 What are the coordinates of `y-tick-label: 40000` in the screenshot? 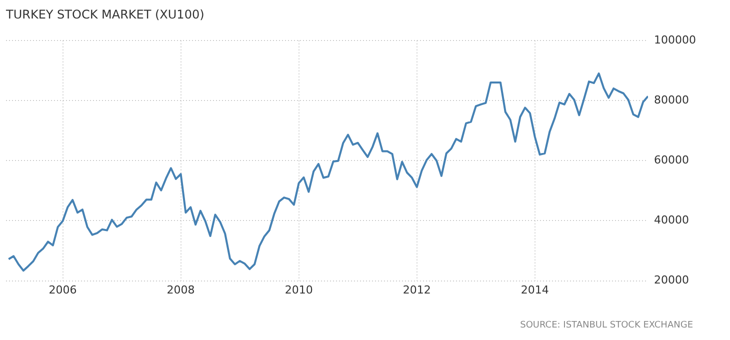 It's located at (672, 220).